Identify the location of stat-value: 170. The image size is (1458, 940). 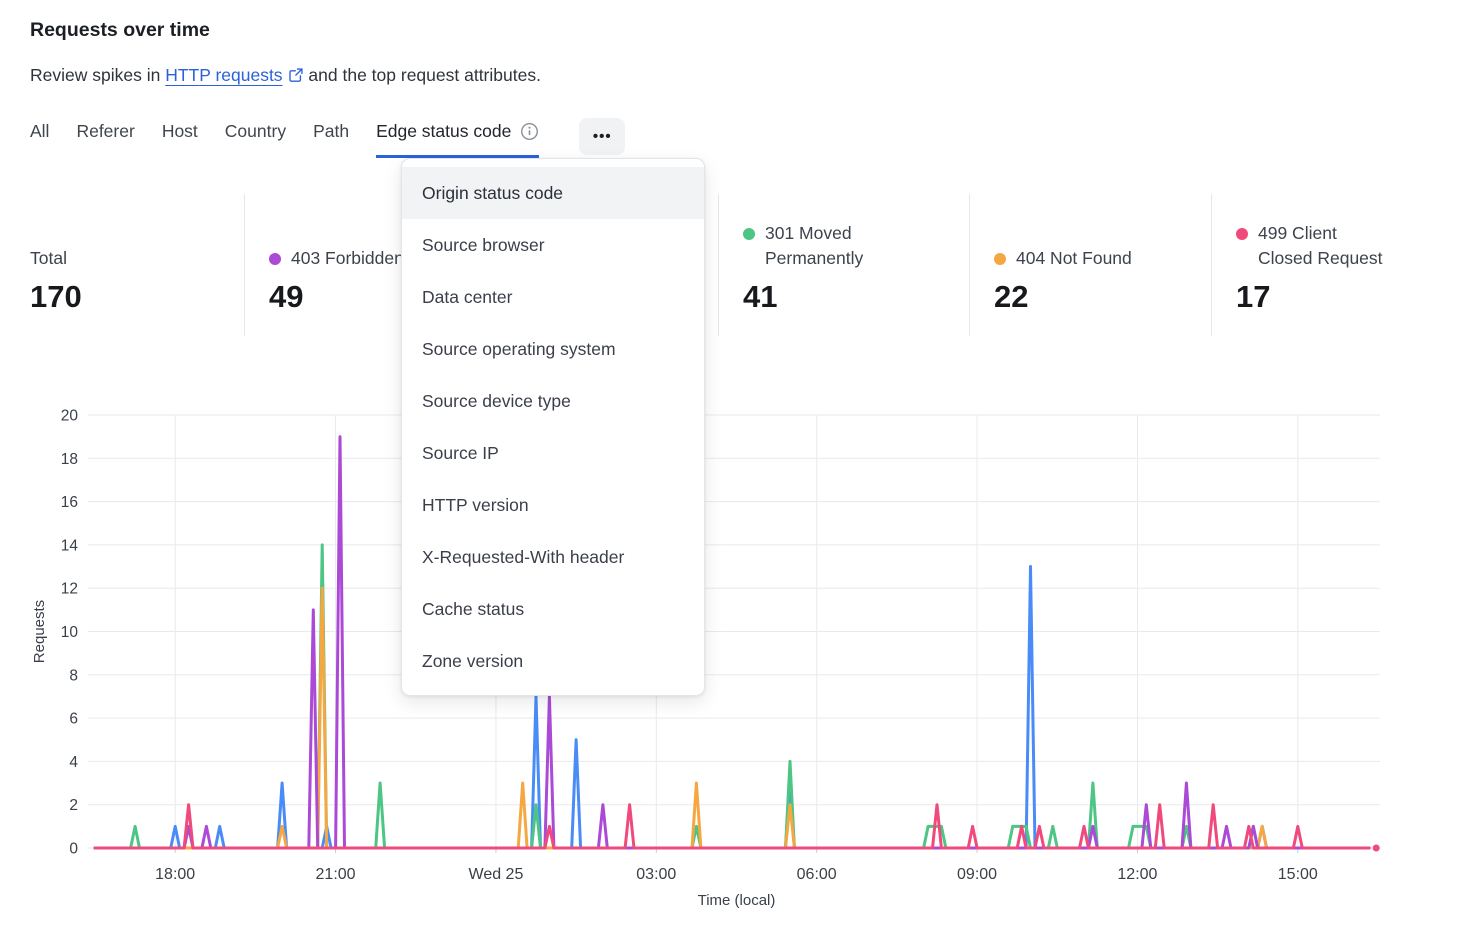
(56, 296).